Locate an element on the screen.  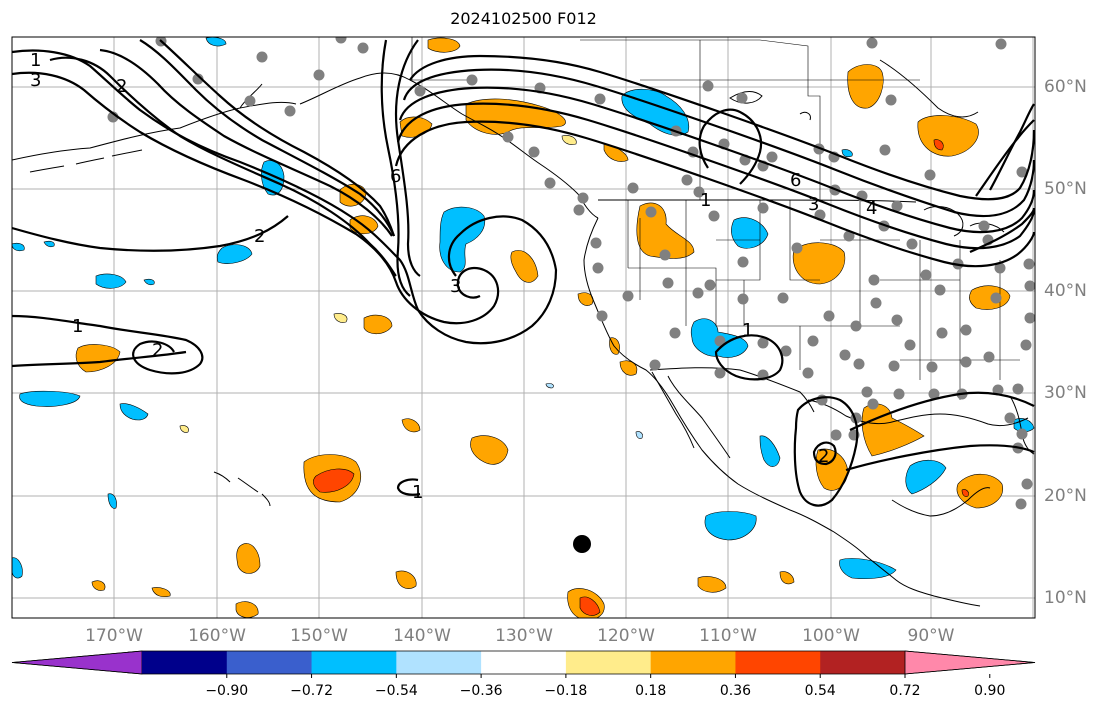
colorbar-tick-label: 0.36 is located at coordinates (735, 691).